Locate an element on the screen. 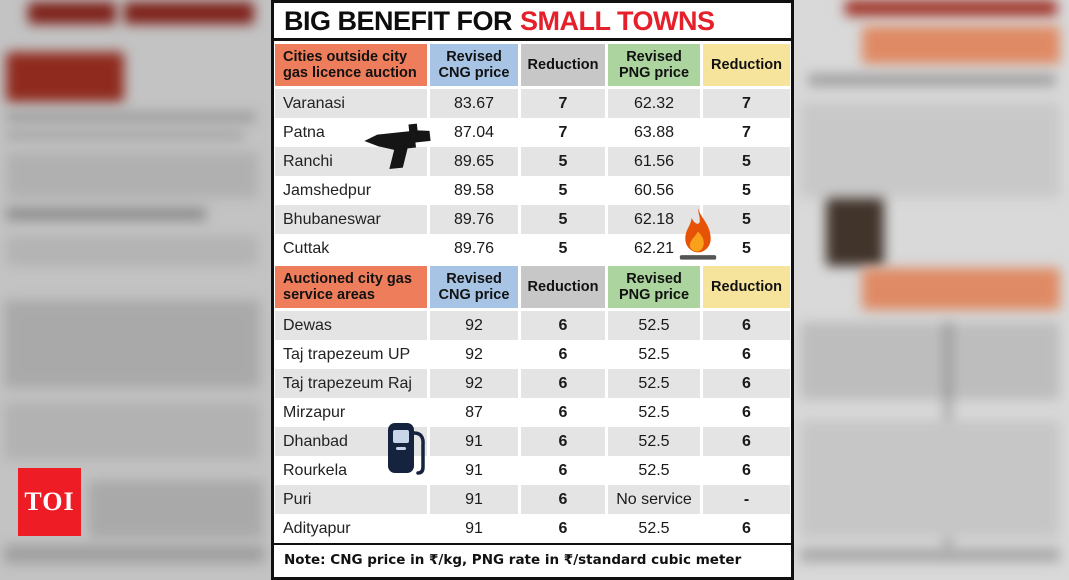 This screenshot has height=580, width=1069. cng-nozzle-icon is located at coordinates (397, 146).